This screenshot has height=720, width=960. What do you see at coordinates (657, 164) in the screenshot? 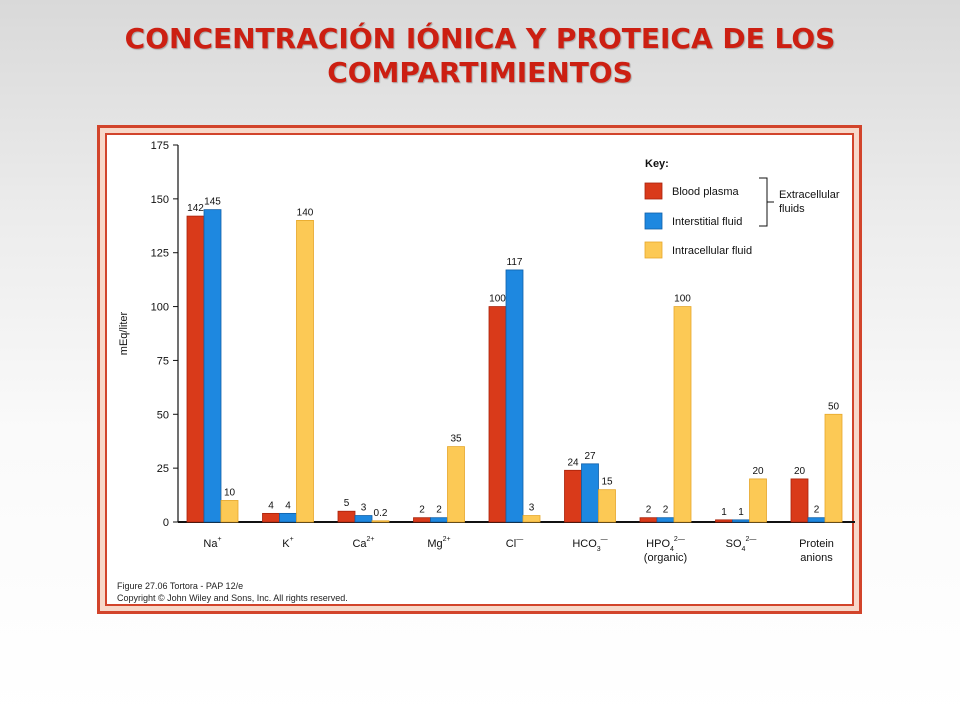
I see `legend-title: Key:` at bounding box center [657, 164].